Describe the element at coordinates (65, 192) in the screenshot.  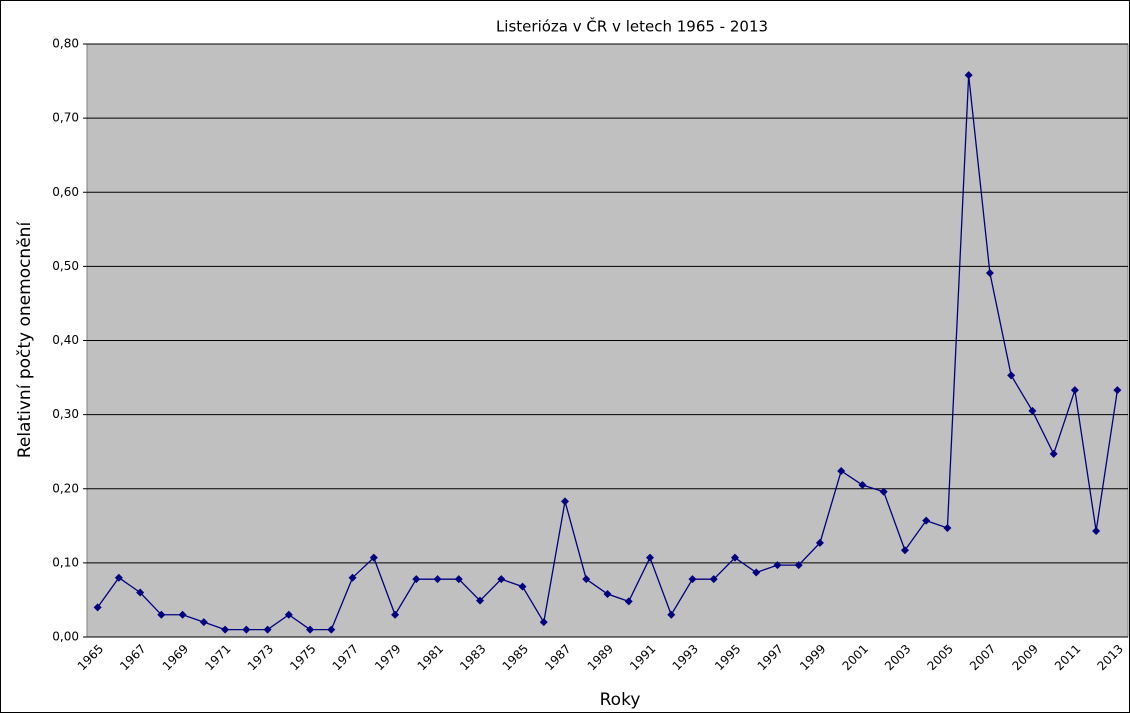
I see `y-tick-label: 0,60` at that location.